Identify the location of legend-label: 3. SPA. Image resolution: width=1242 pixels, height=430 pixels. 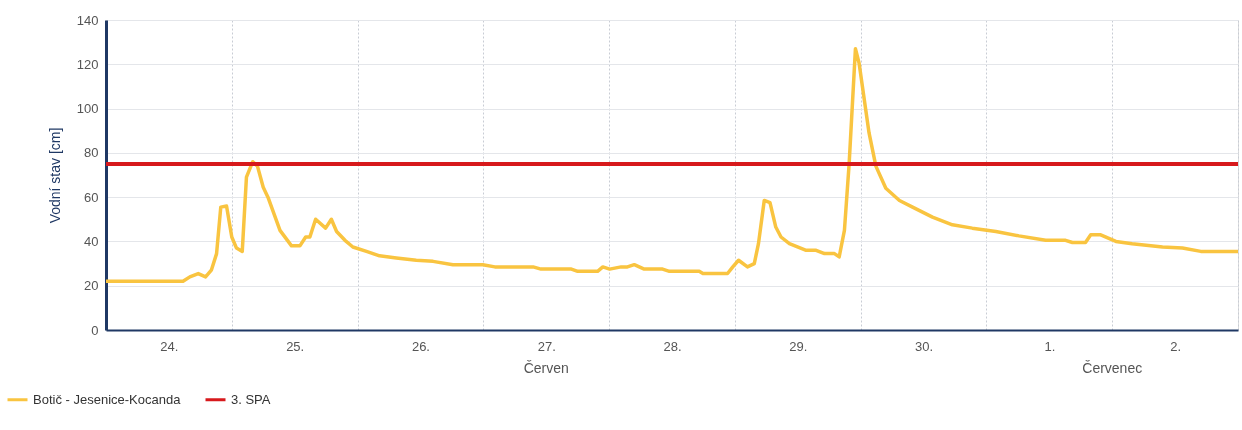
(251, 399).